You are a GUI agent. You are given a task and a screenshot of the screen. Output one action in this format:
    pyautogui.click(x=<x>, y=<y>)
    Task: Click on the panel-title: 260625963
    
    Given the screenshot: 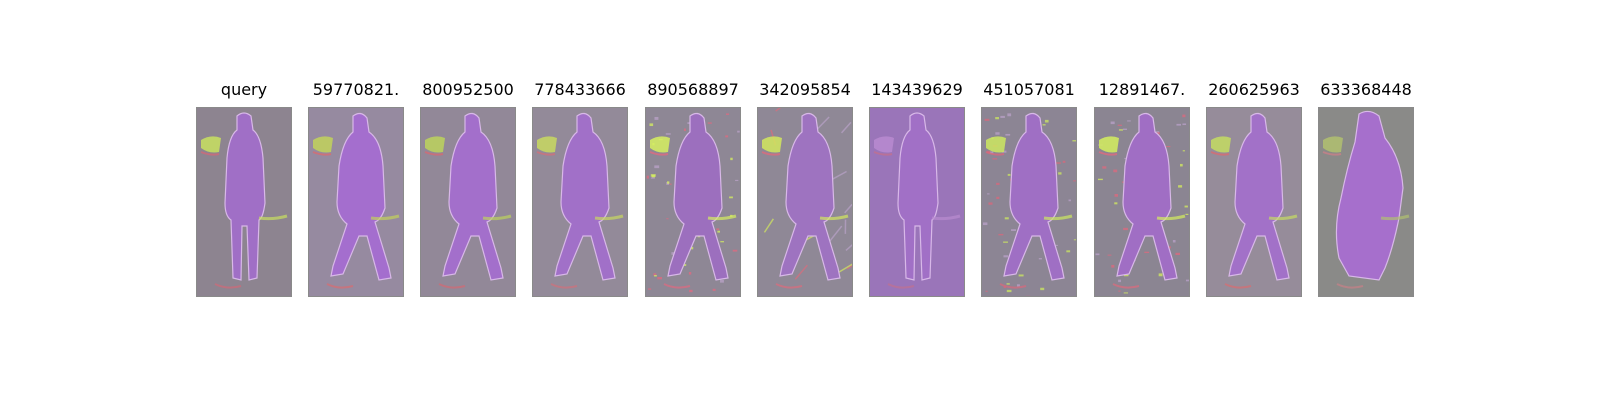 What is the action you would take?
    pyautogui.click(x=1254, y=89)
    